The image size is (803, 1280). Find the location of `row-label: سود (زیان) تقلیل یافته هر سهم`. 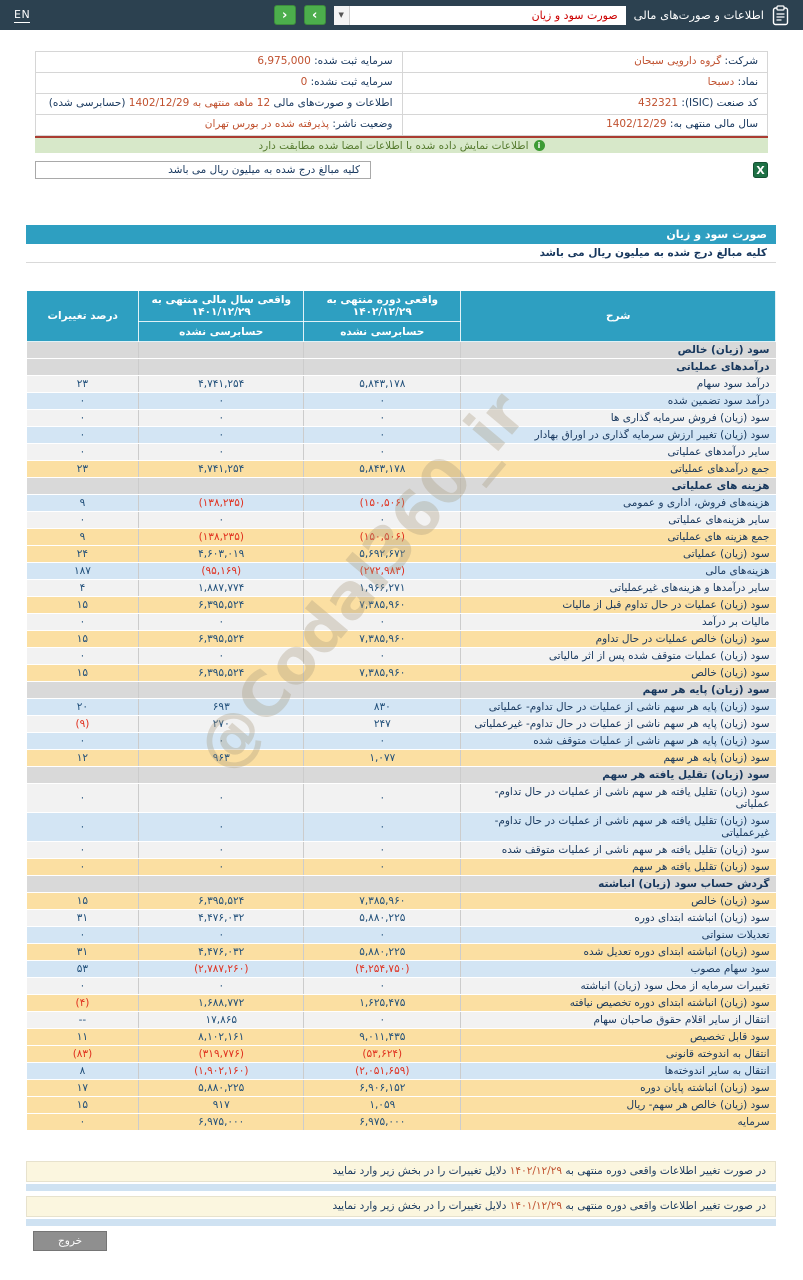

row-label: سود (زیان) تقلیل یافته هر سهم is located at coordinates (618, 867).